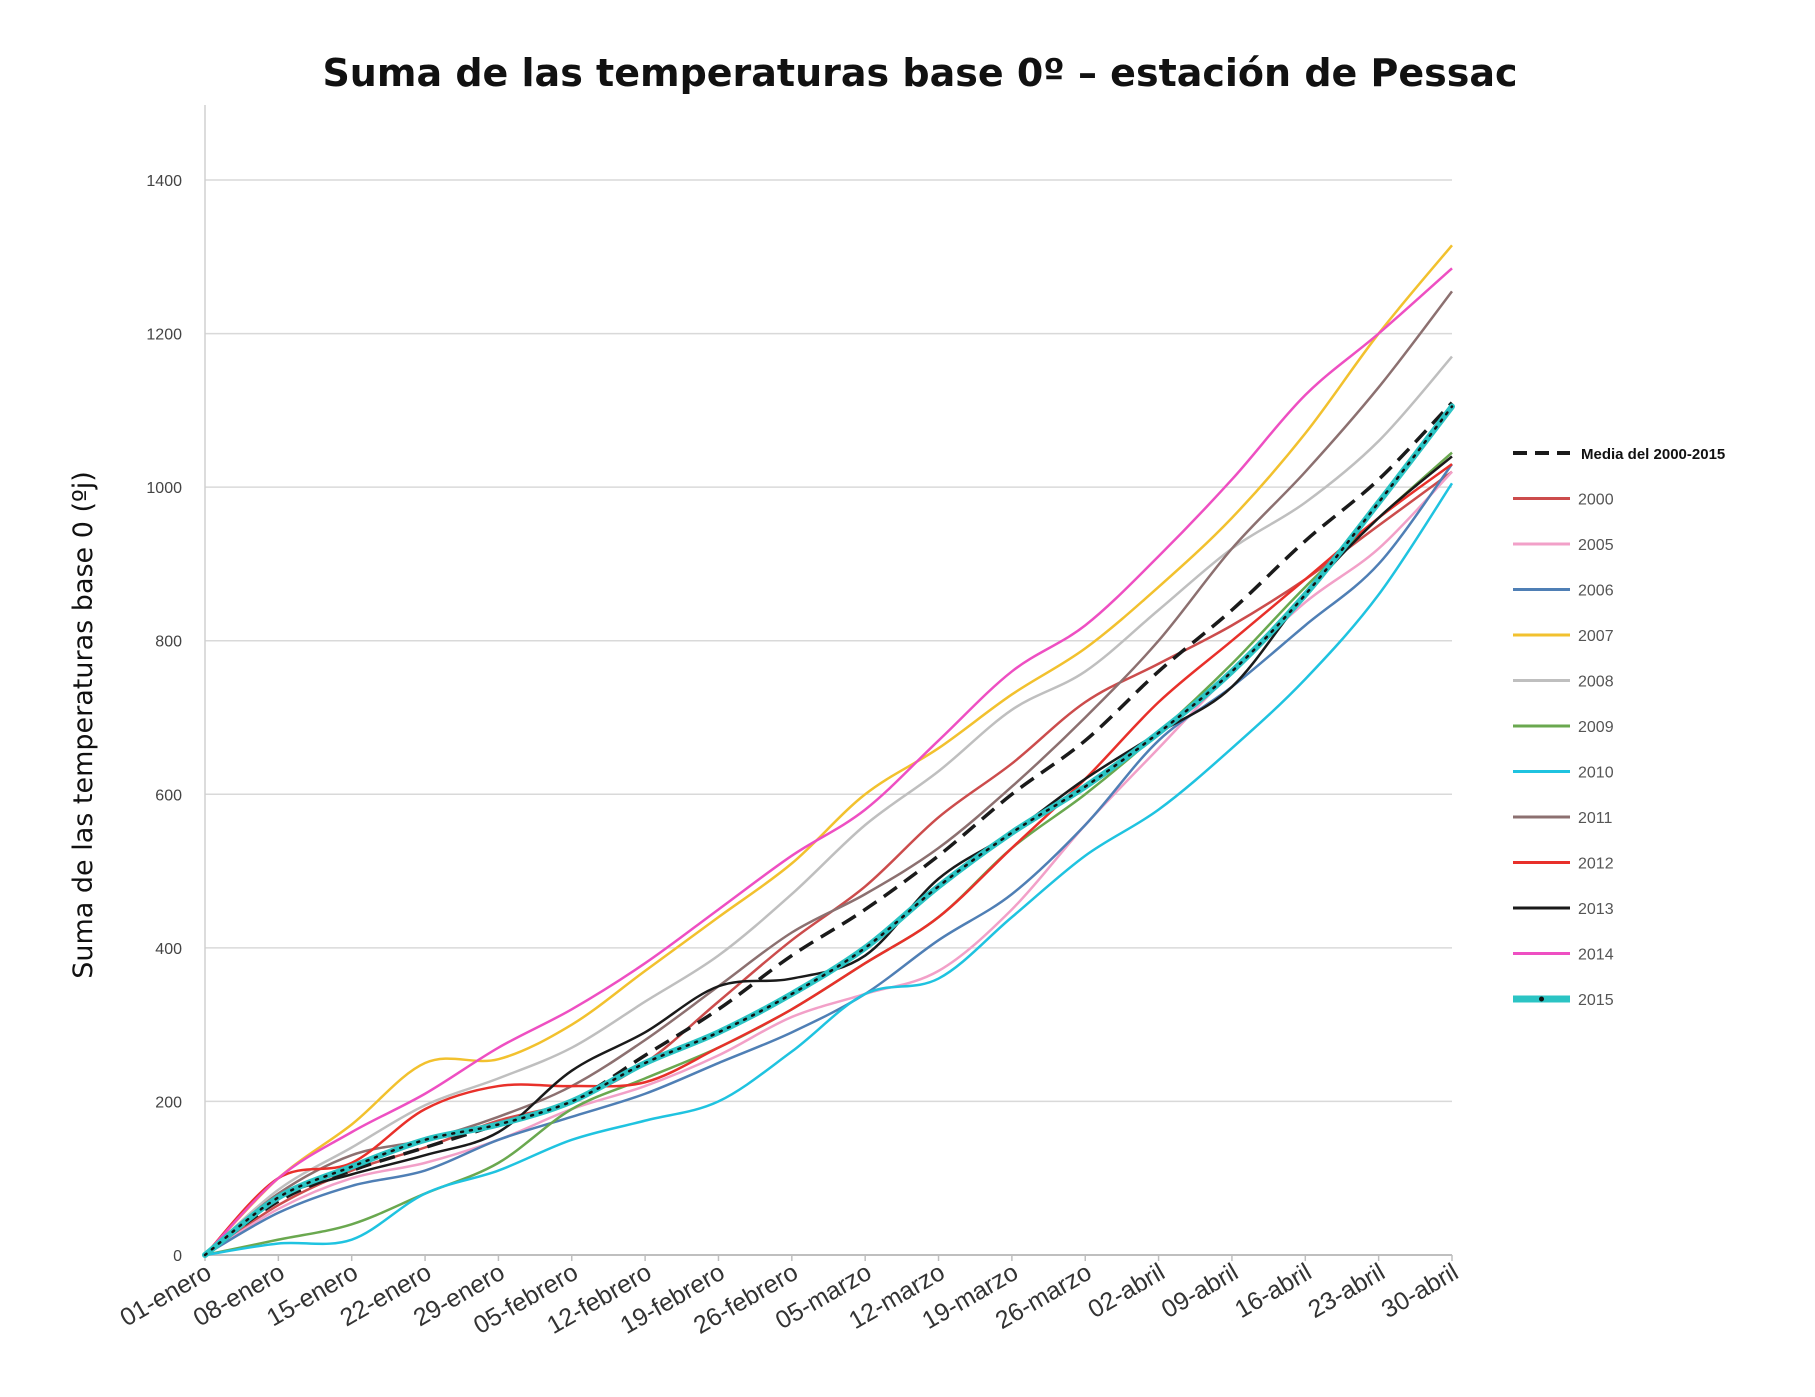  I want to click on legend-label: 2000, so click(1596, 500).